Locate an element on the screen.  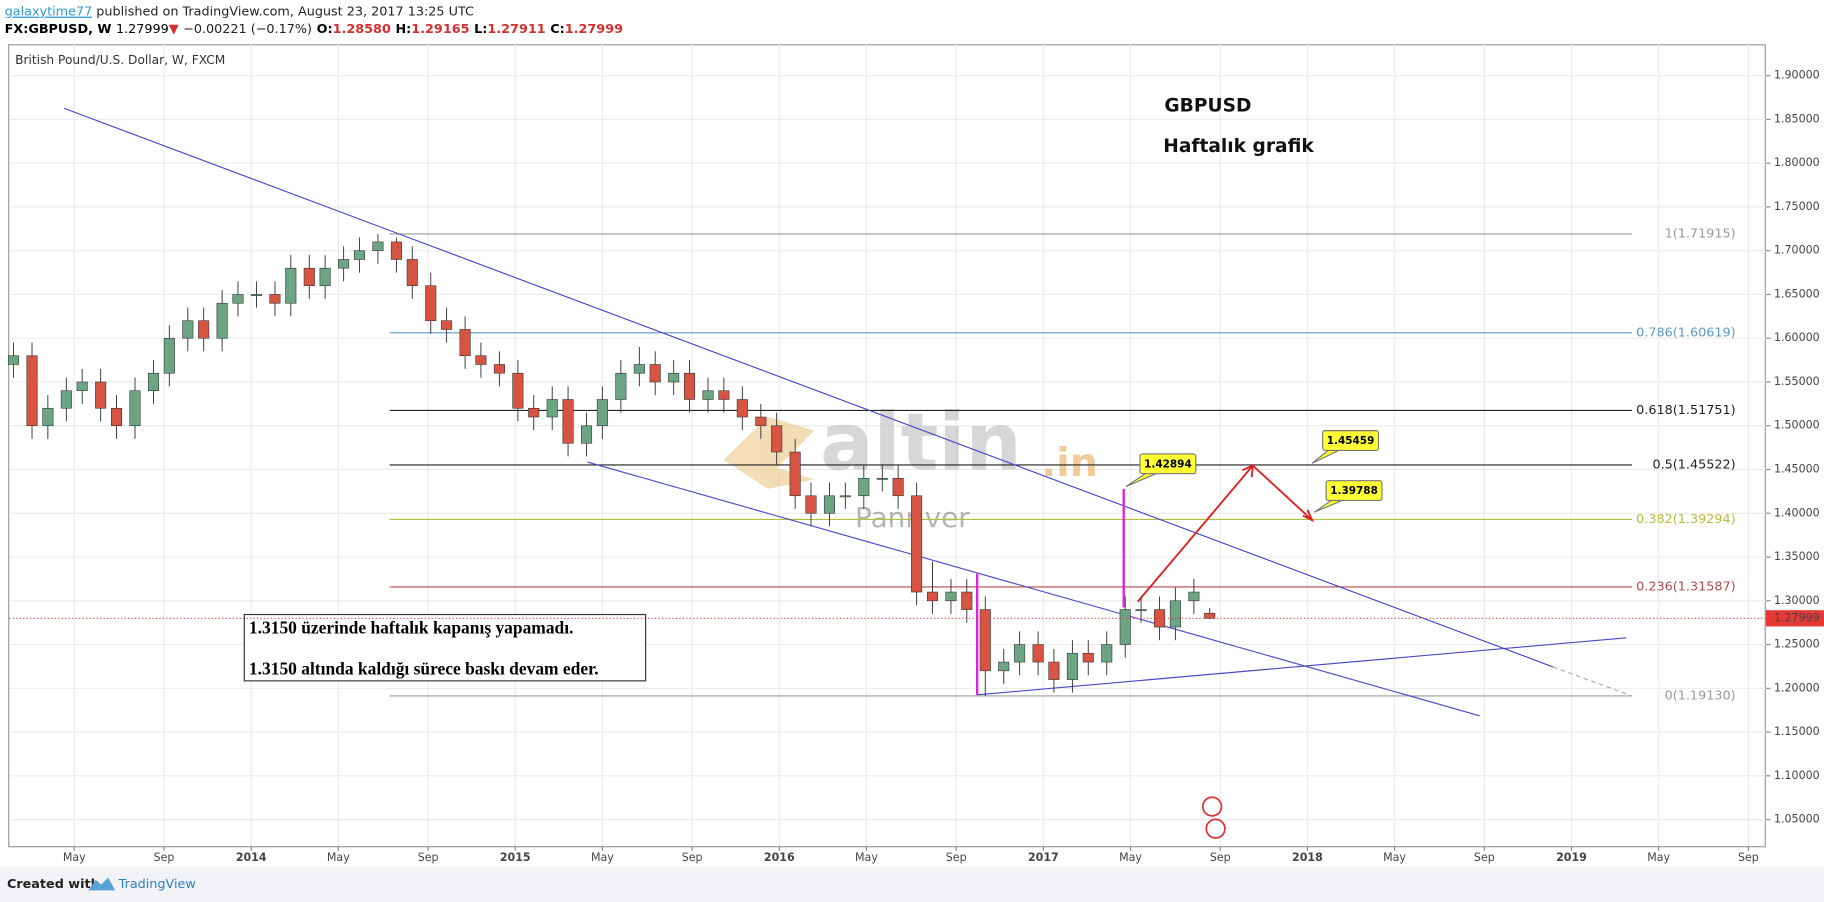
x-tick-label: 2016 is located at coordinates (779, 857).